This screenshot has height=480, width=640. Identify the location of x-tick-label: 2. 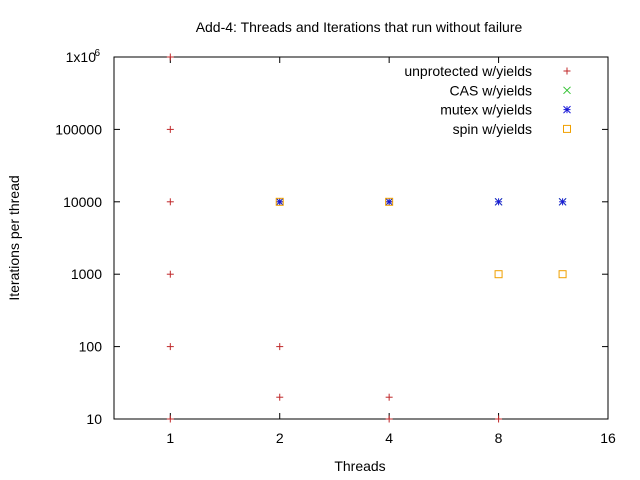
(280, 438).